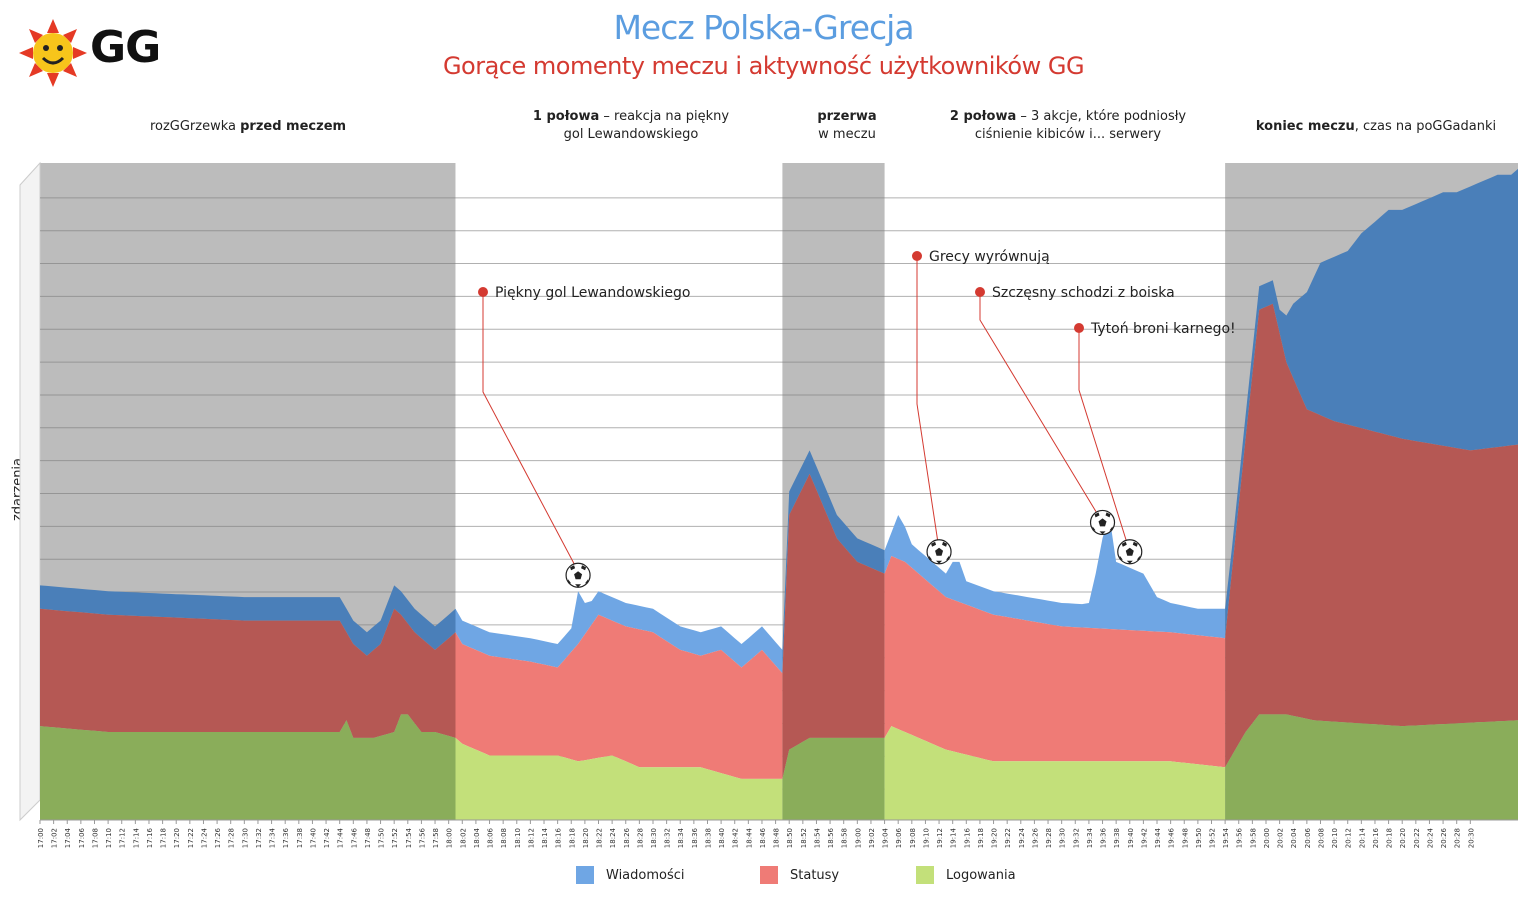 The height and width of the screenshot is (901, 1527). What do you see at coordinates (981, 838) in the screenshot?
I see `x-tick-label: 19:18` at bounding box center [981, 838].